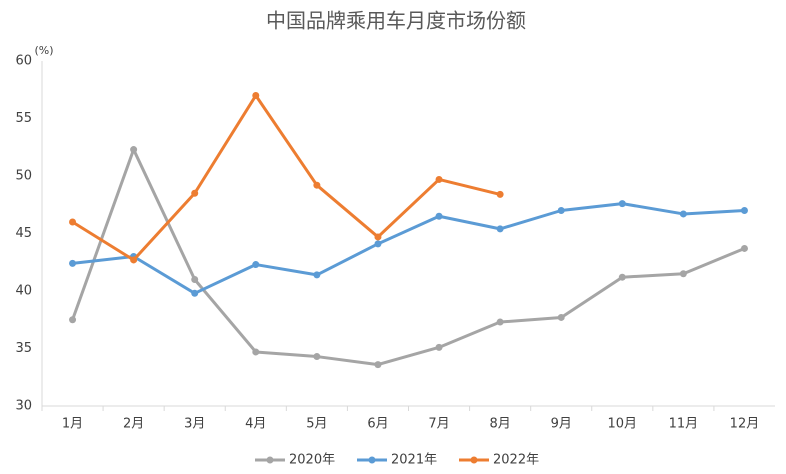 This screenshot has width=786, height=474. I want to click on x-tick-label: 5月, so click(316, 424).